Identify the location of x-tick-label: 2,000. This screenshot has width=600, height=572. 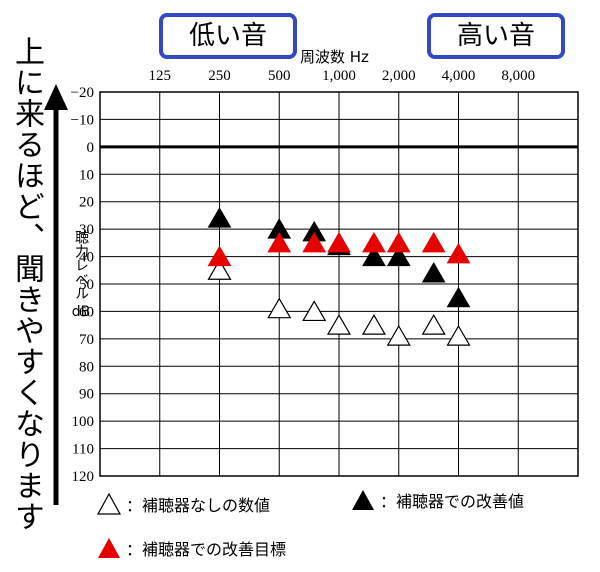
(399, 76).